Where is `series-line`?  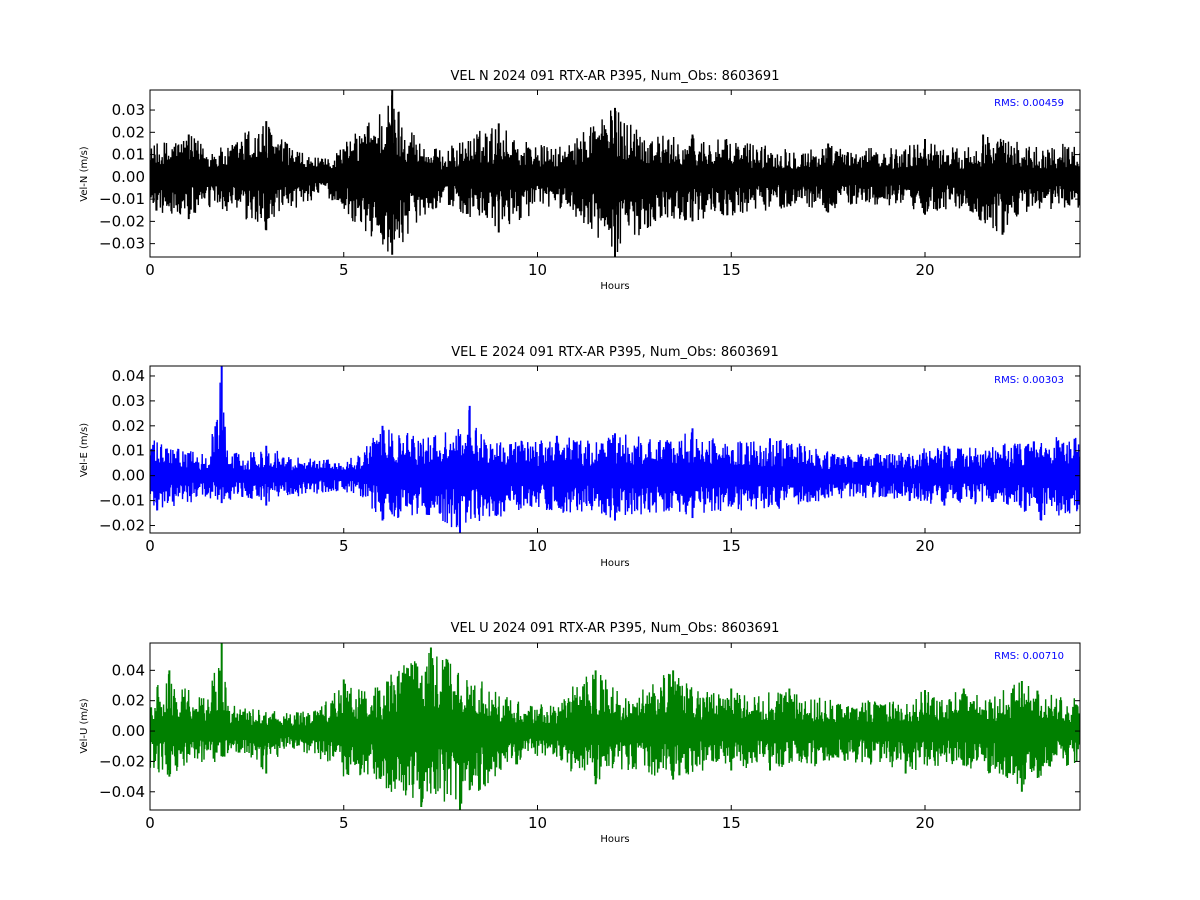 series-line is located at coordinates (615, 728).